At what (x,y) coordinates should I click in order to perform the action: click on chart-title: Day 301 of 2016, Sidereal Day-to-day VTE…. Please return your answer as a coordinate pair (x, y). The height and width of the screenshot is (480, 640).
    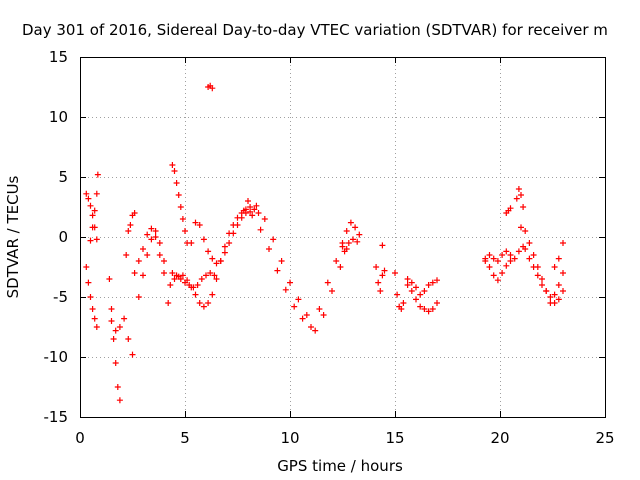
    Looking at the image, I should click on (315, 30).